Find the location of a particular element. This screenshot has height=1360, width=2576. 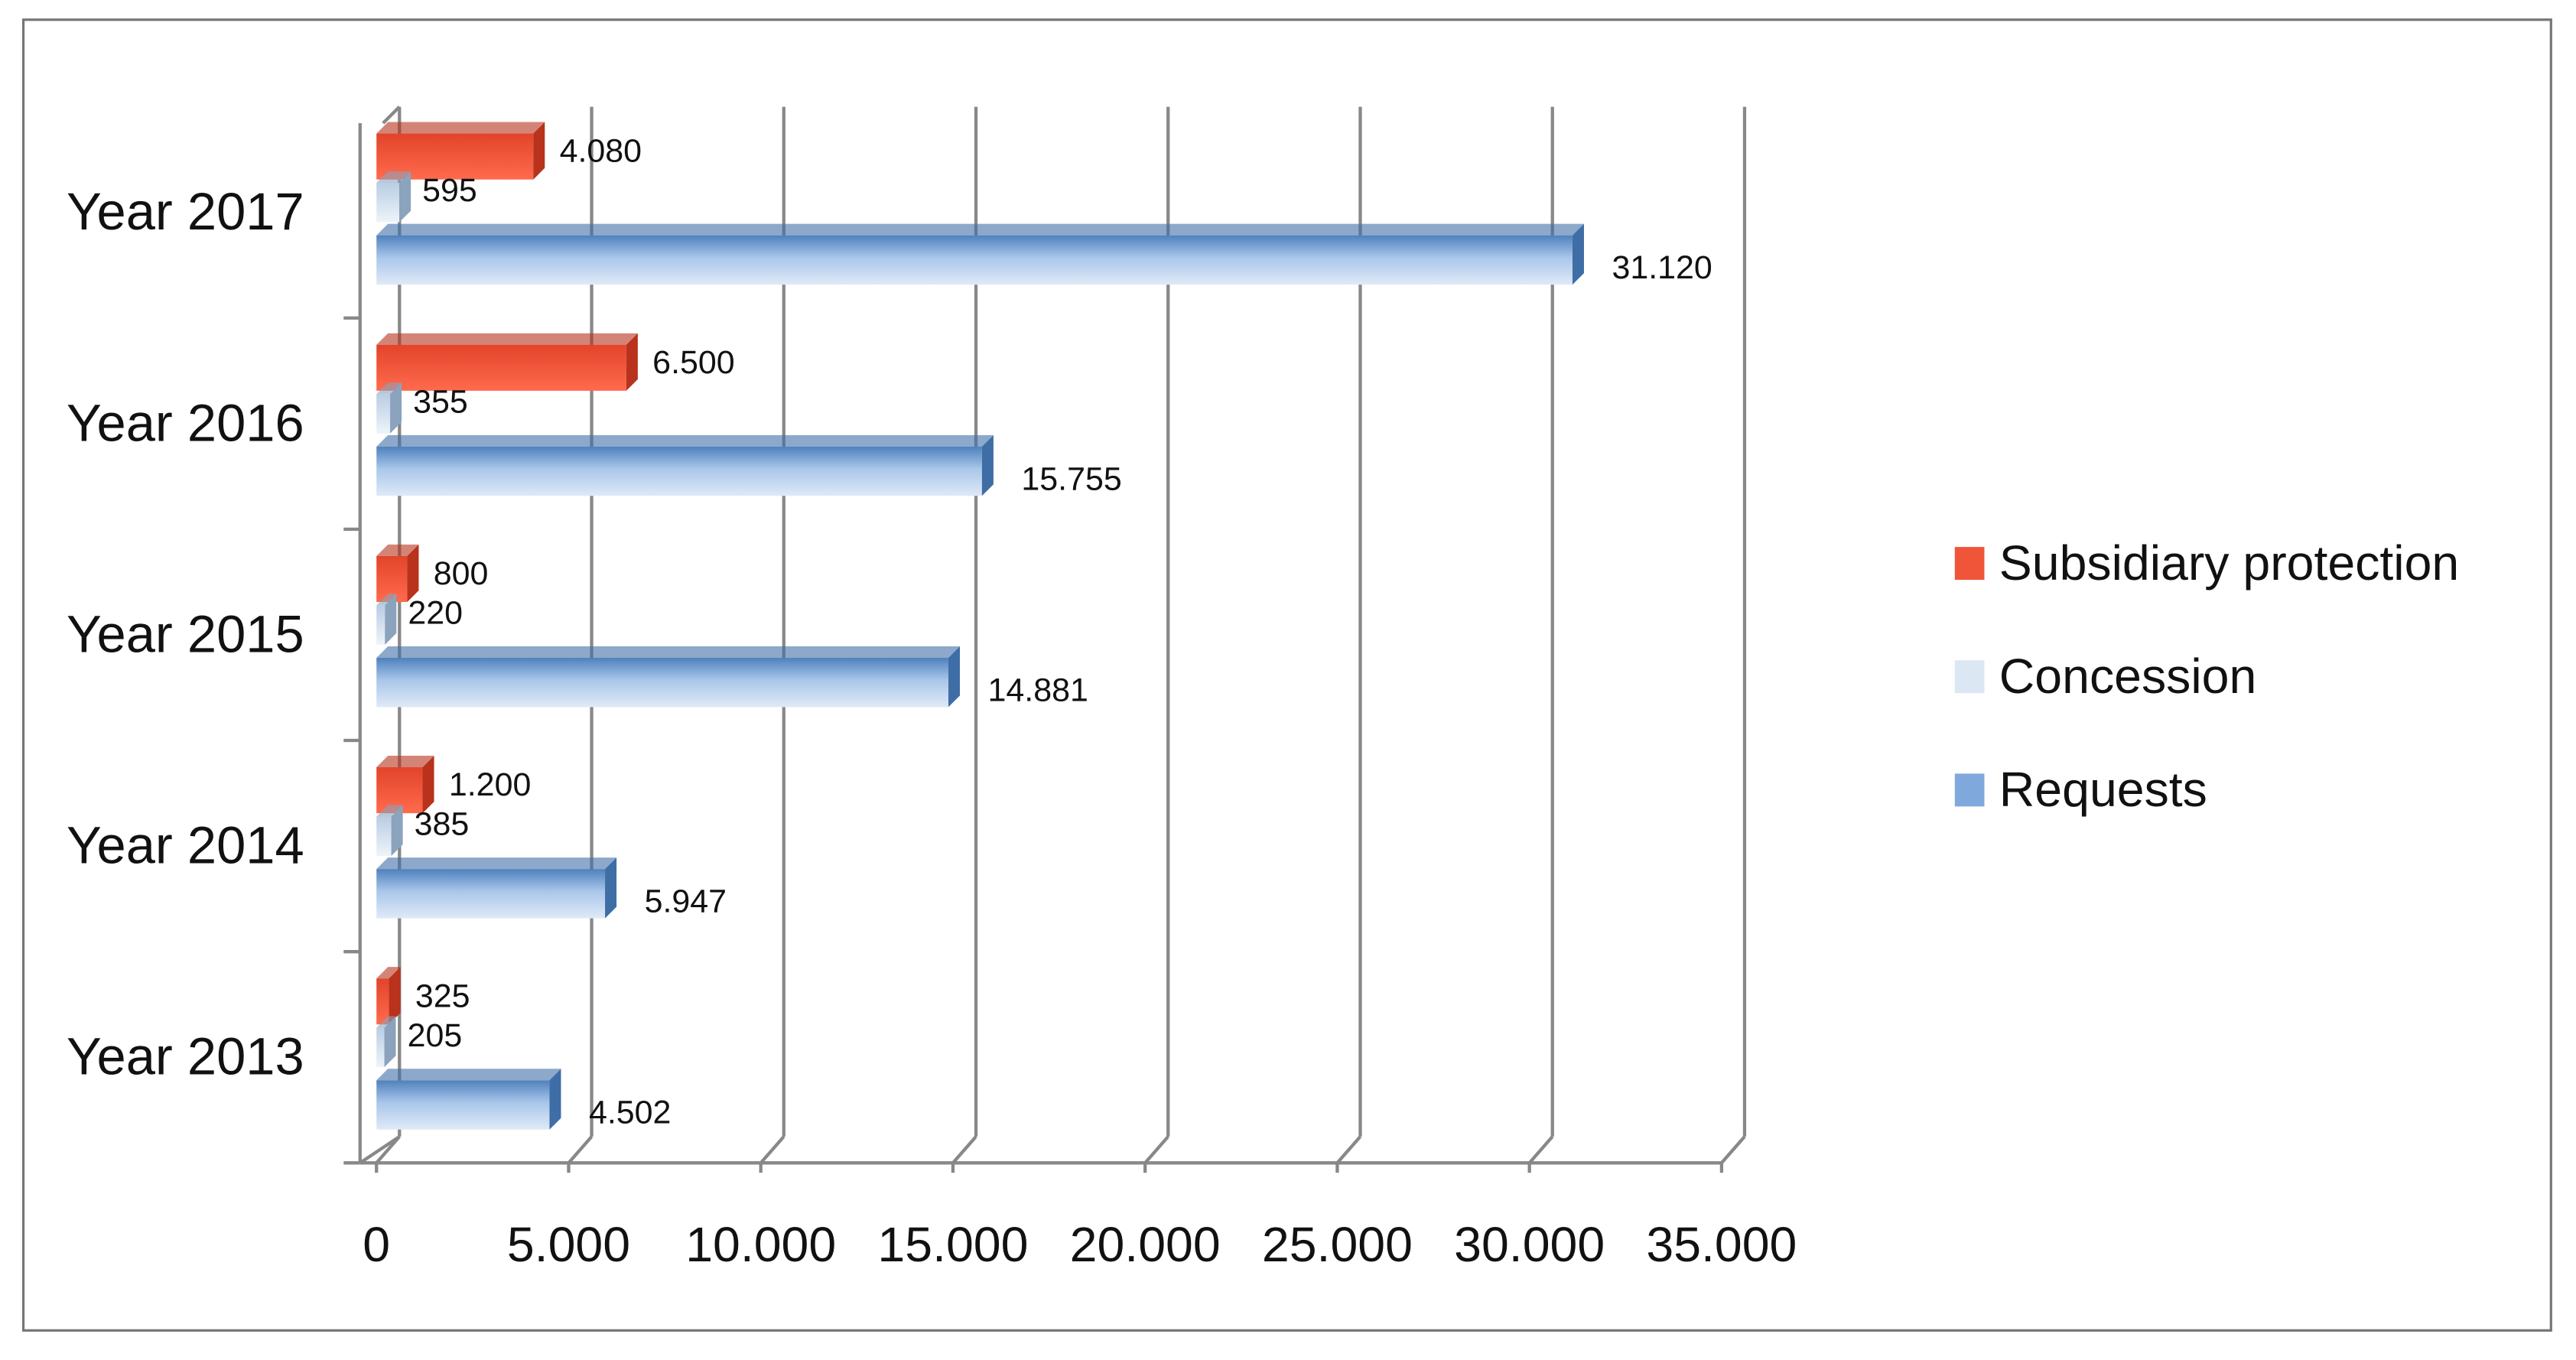

data-label: 220 is located at coordinates (435, 613).